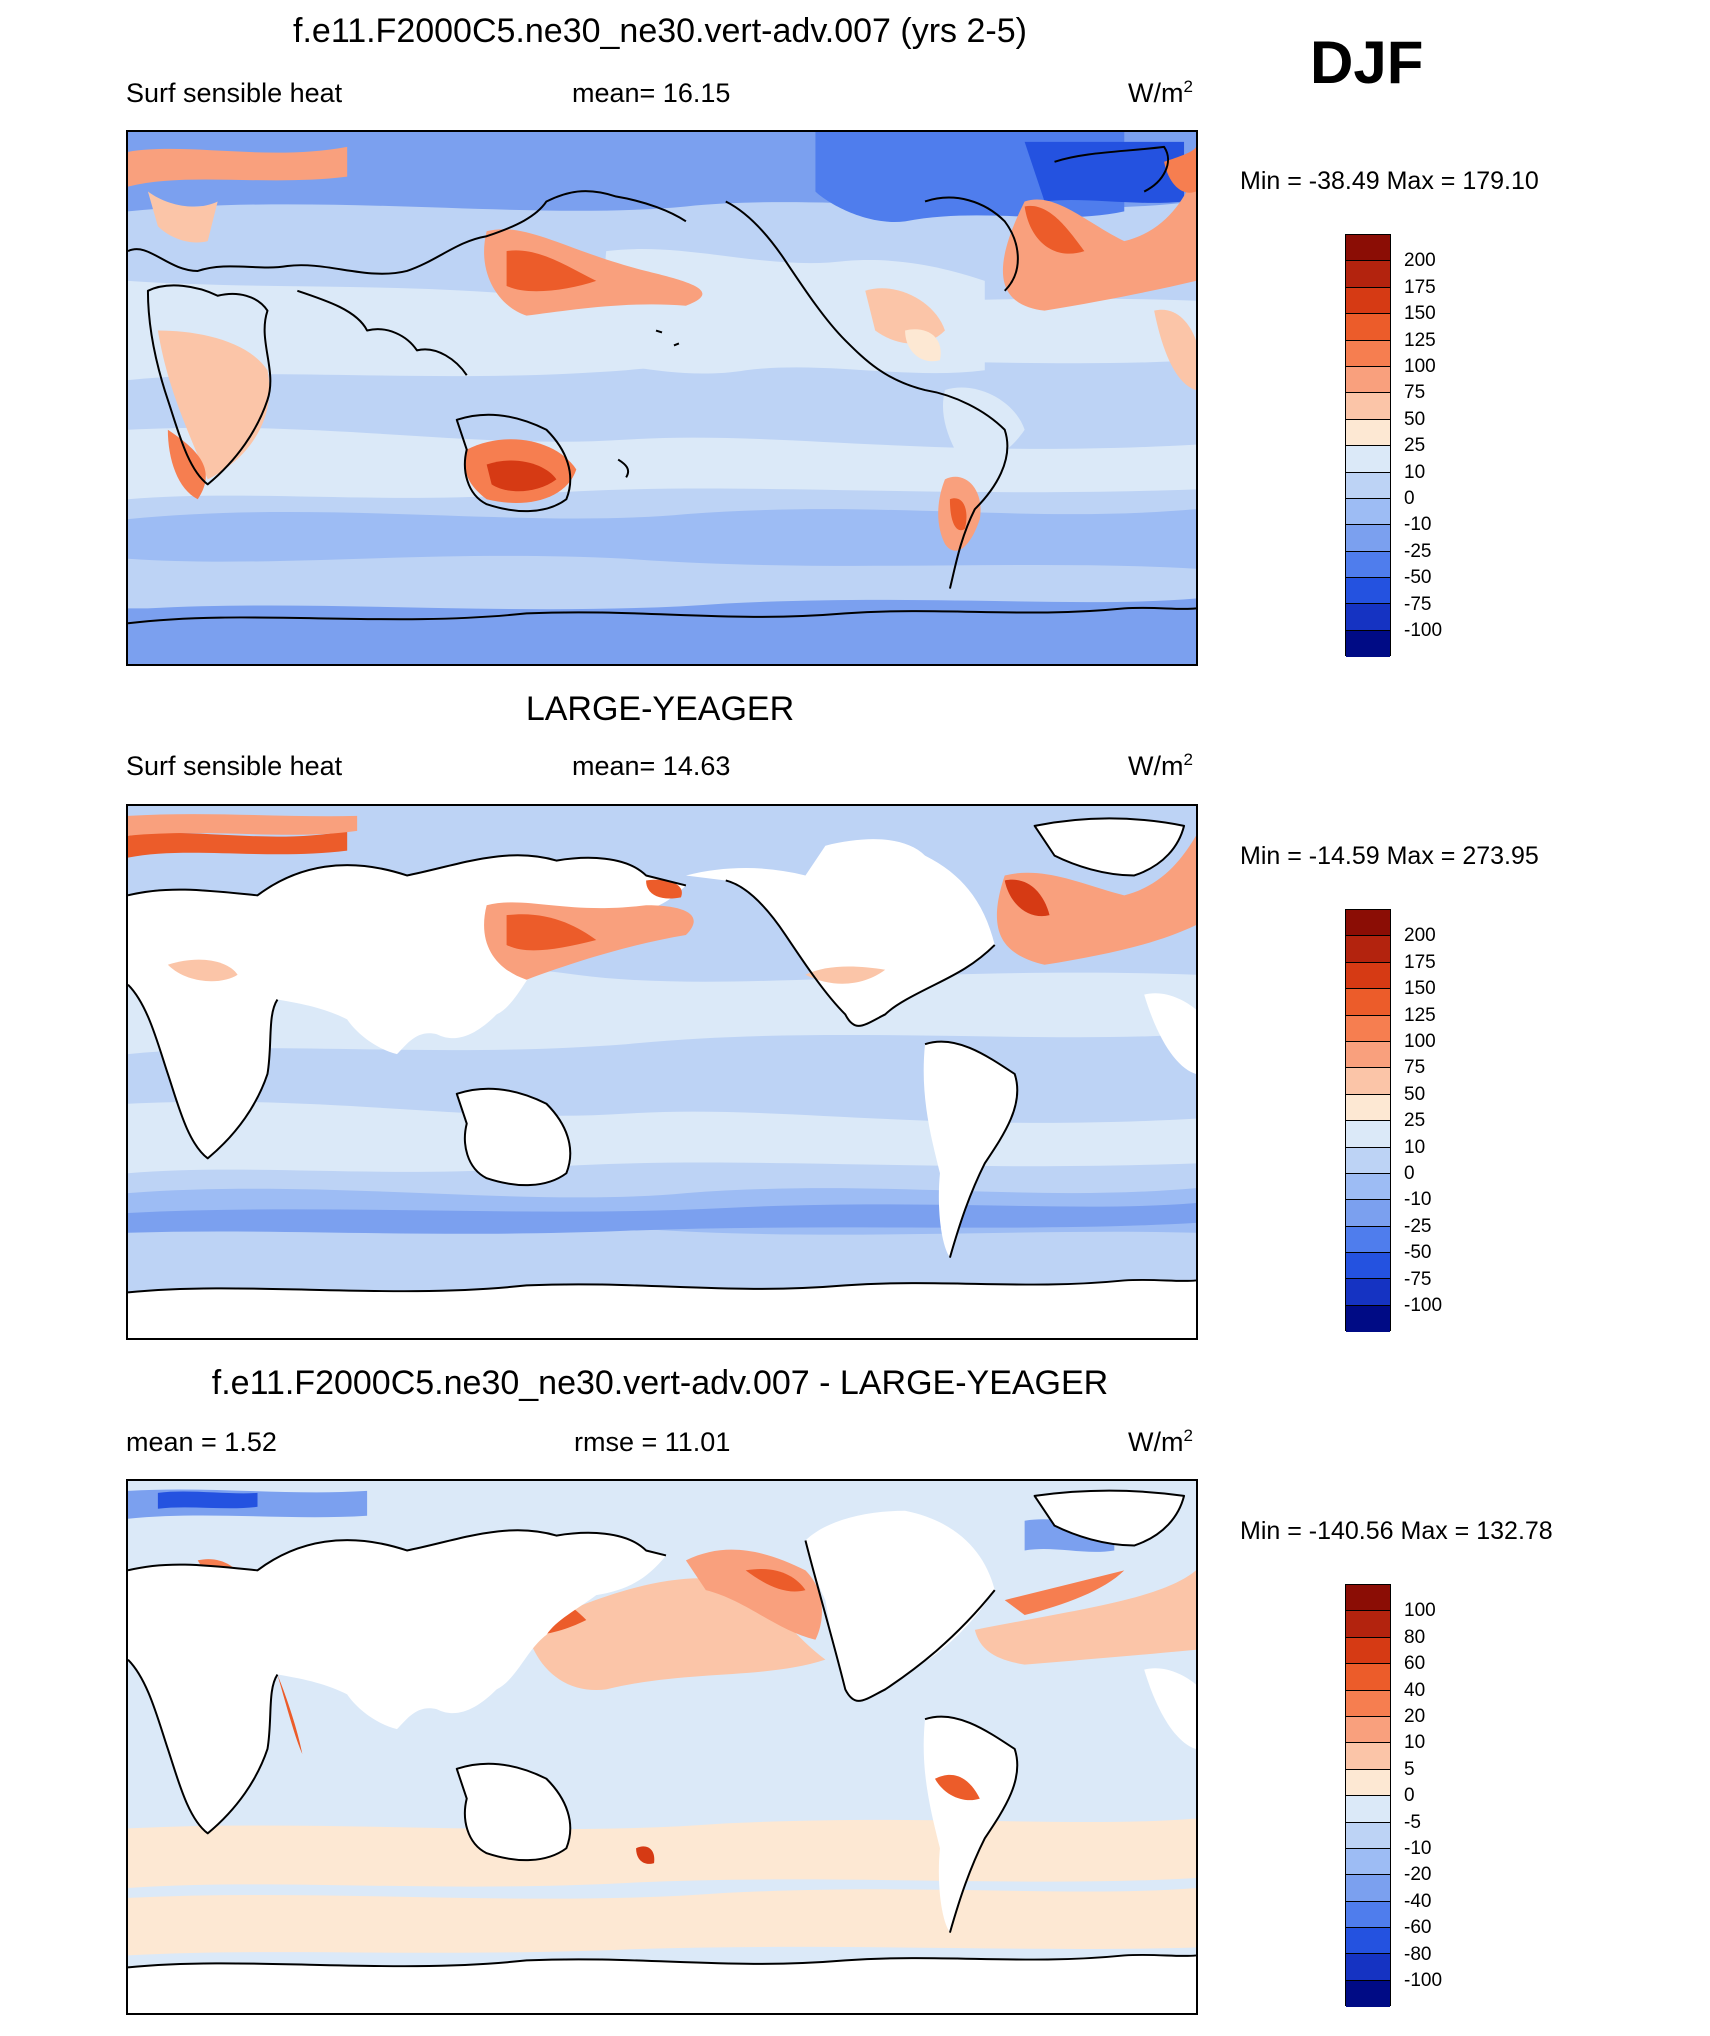  I want to click on colorbar-tick-label: 80, so click(1415, 1637).